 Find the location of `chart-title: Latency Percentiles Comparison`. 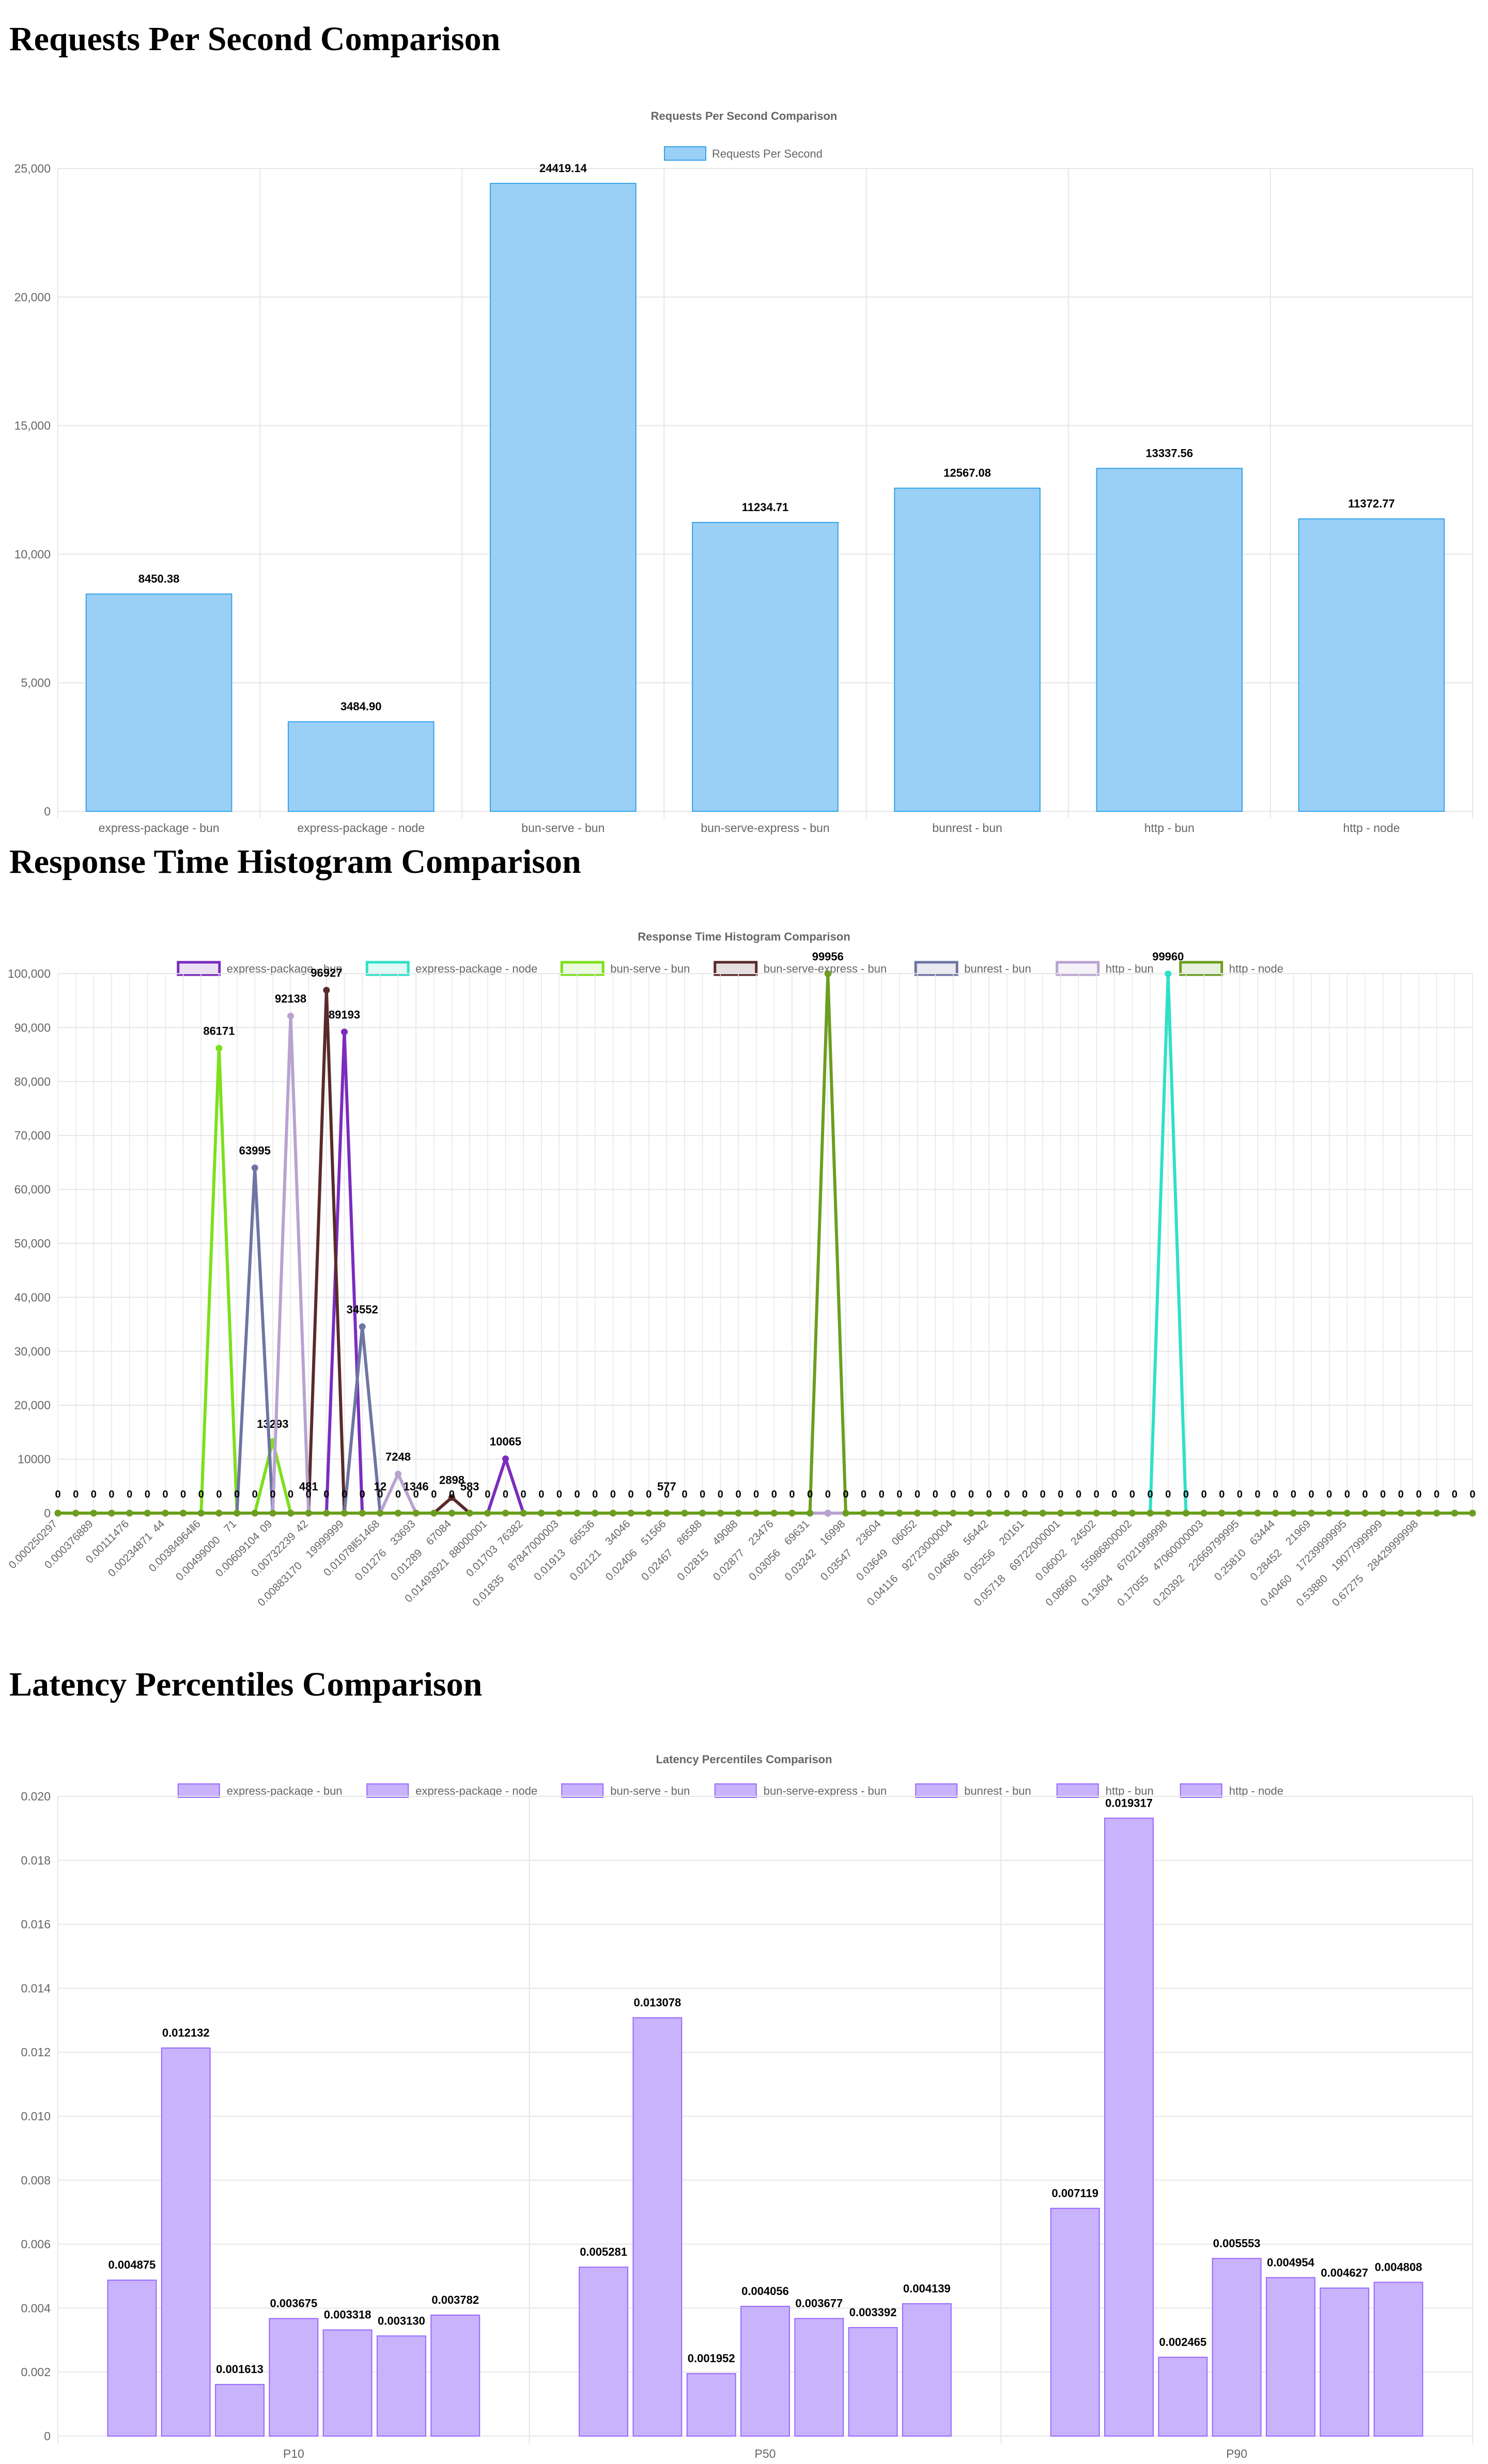

chart-title: Latency Percentiles Comparison is located at coordinates (744, 1760).